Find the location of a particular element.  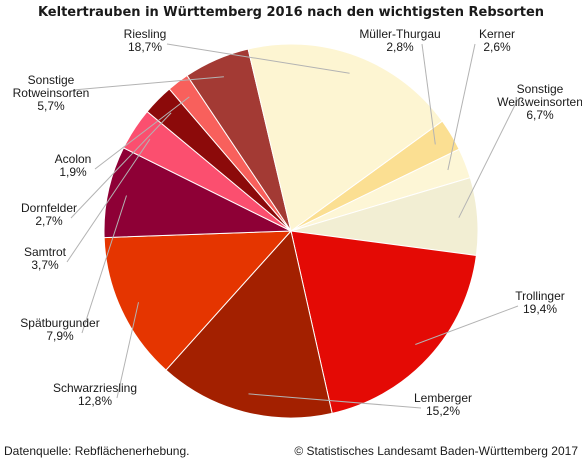

slice-label-sonstige-weissweinsorten: Sonstige Weißweinsorten 6,7% is located at coordinates (539, 102).